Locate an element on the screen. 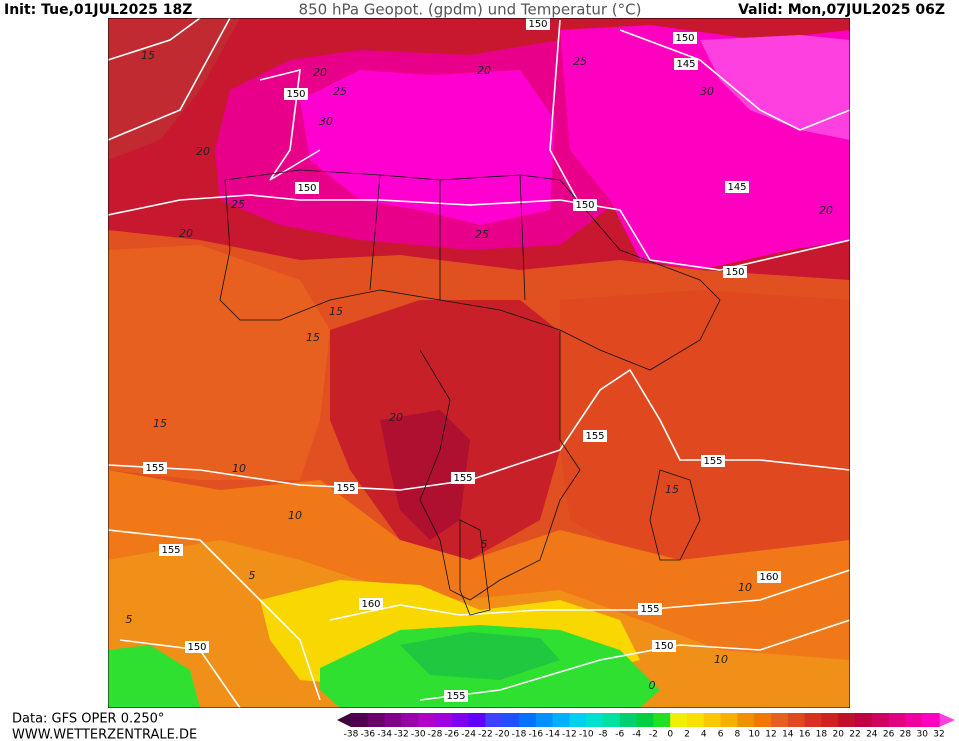  isohypse-label: 145 is located at coordinates (737, 187).